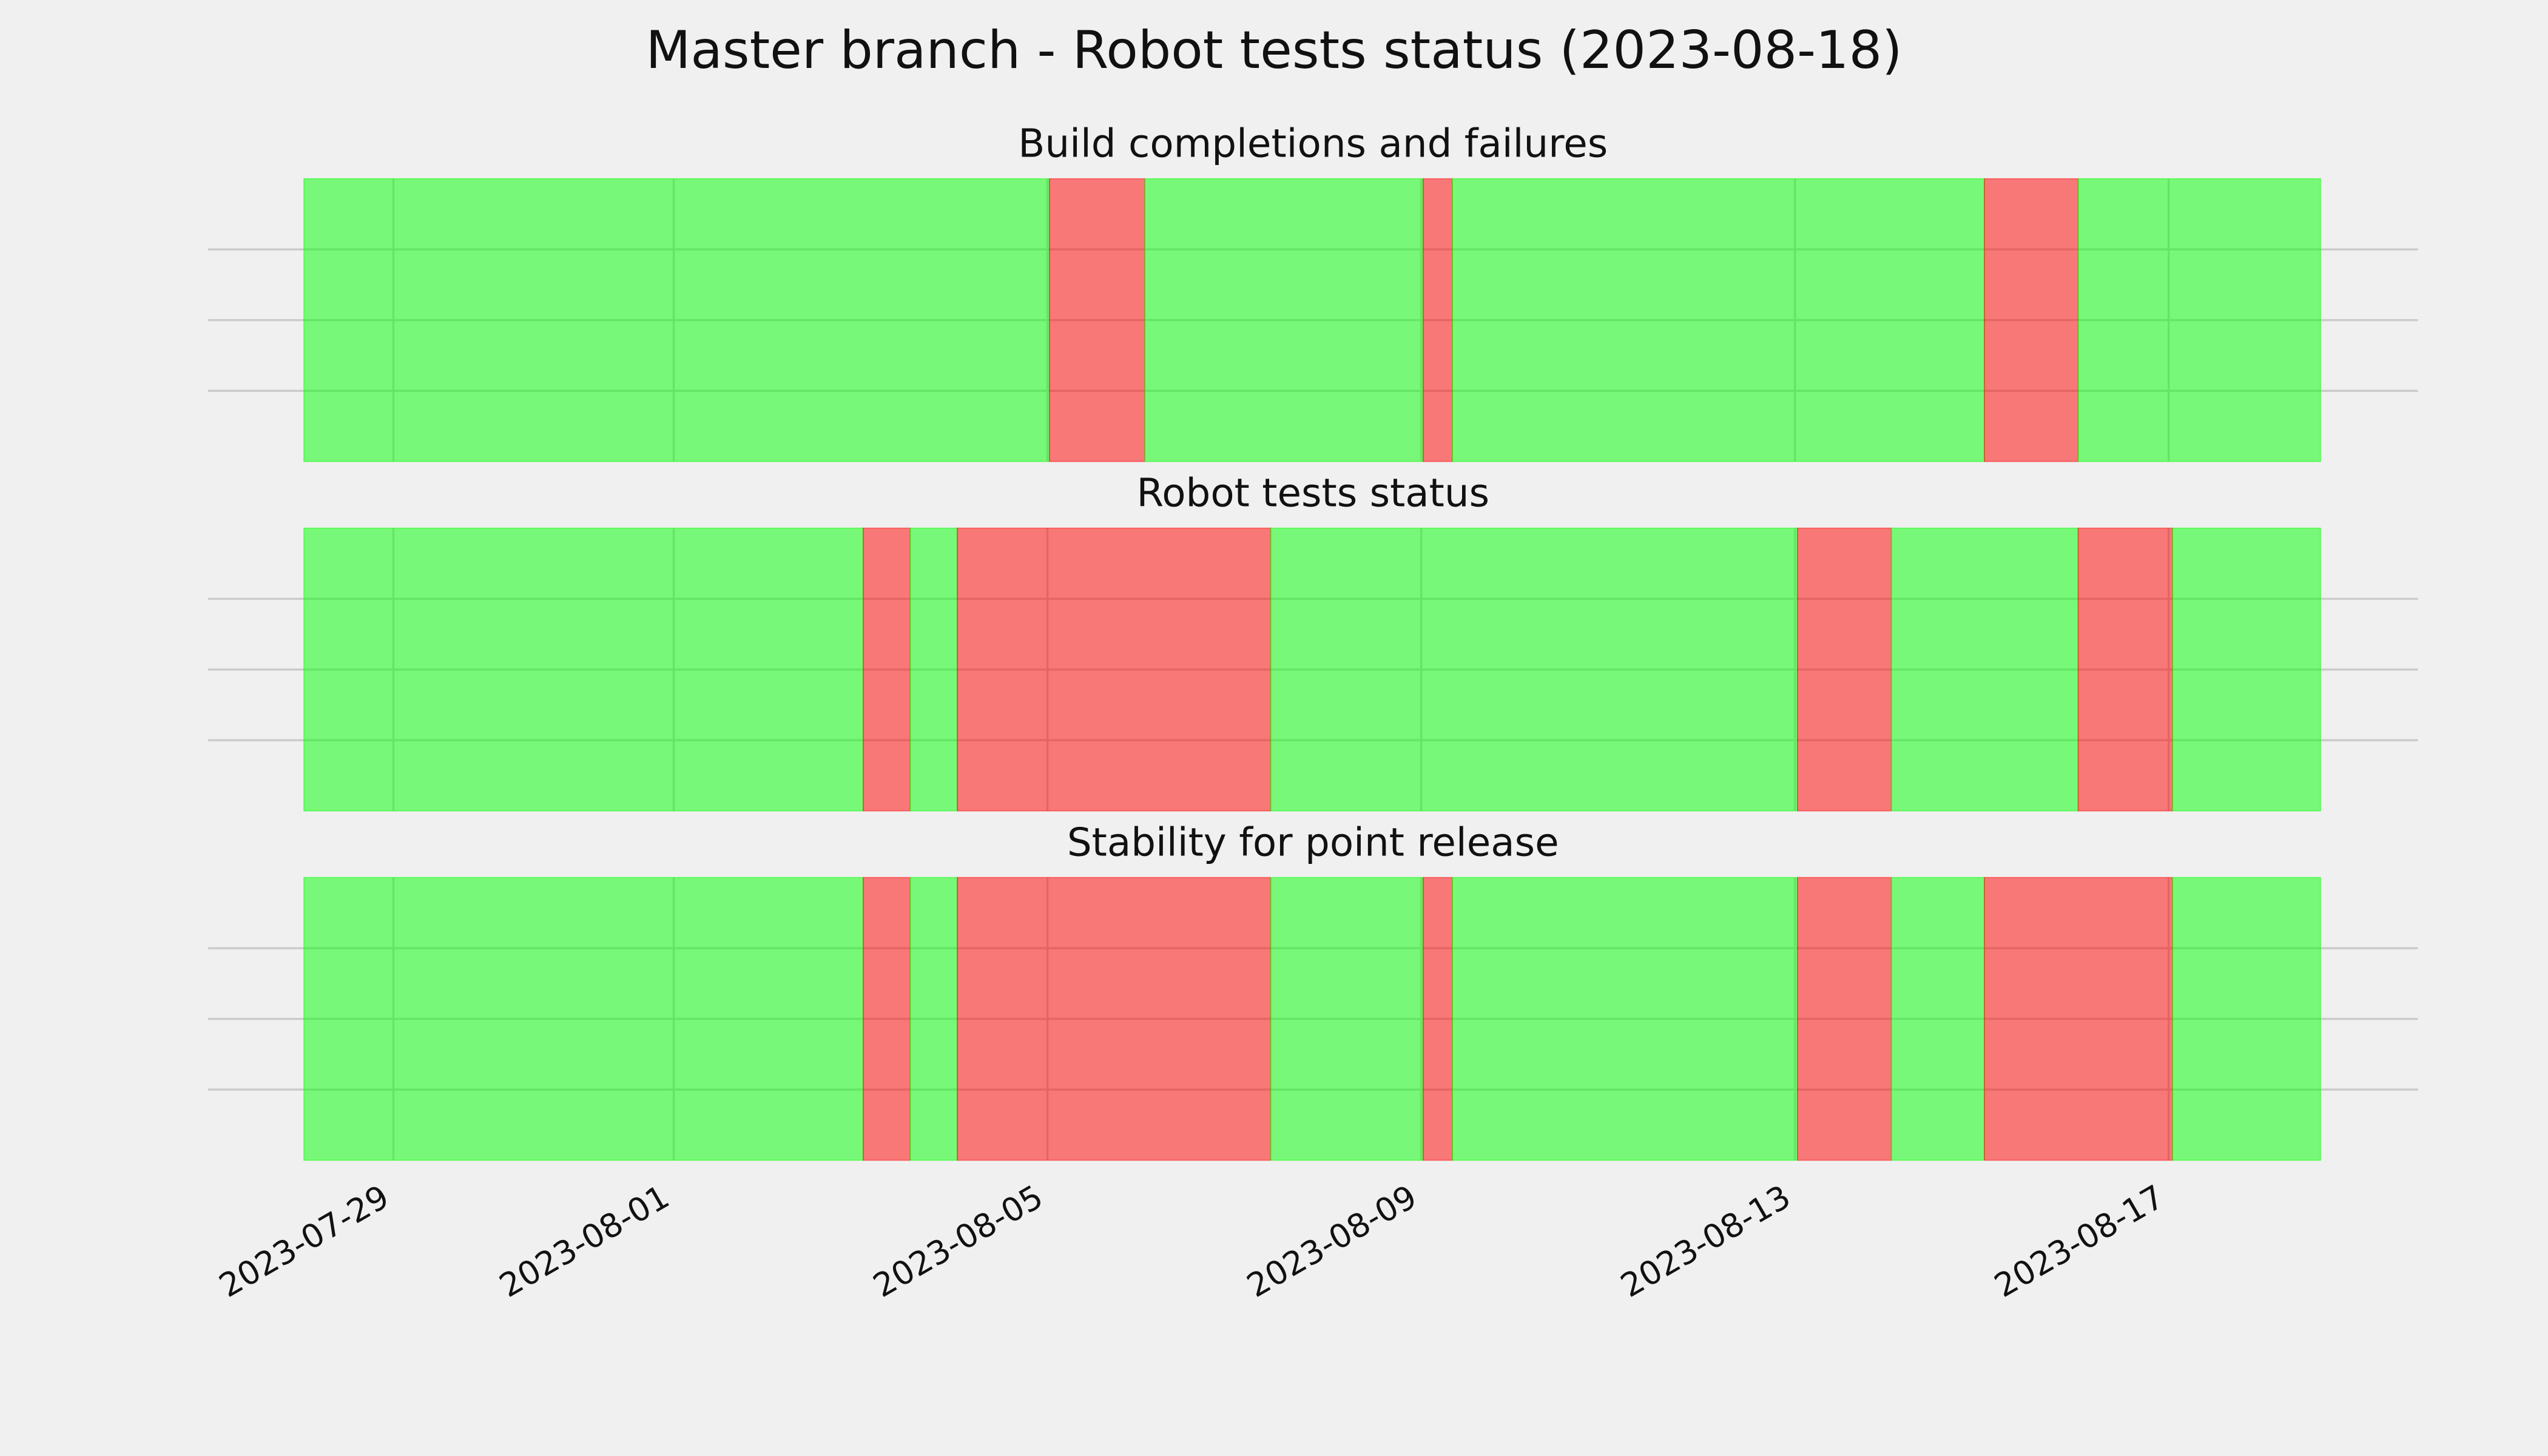 This screenshot has width=2548, height=1456. Describe the element at coordinates (1313, 842) in the screenshot. I see `panel-title: Stability for point release` at that location.